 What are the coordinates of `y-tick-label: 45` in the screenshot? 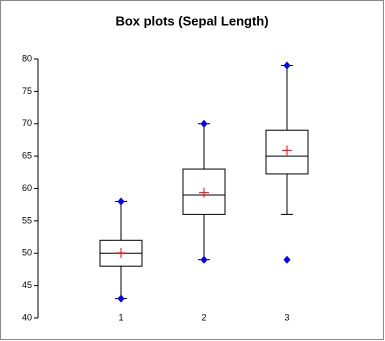 It's located at (27, 285).